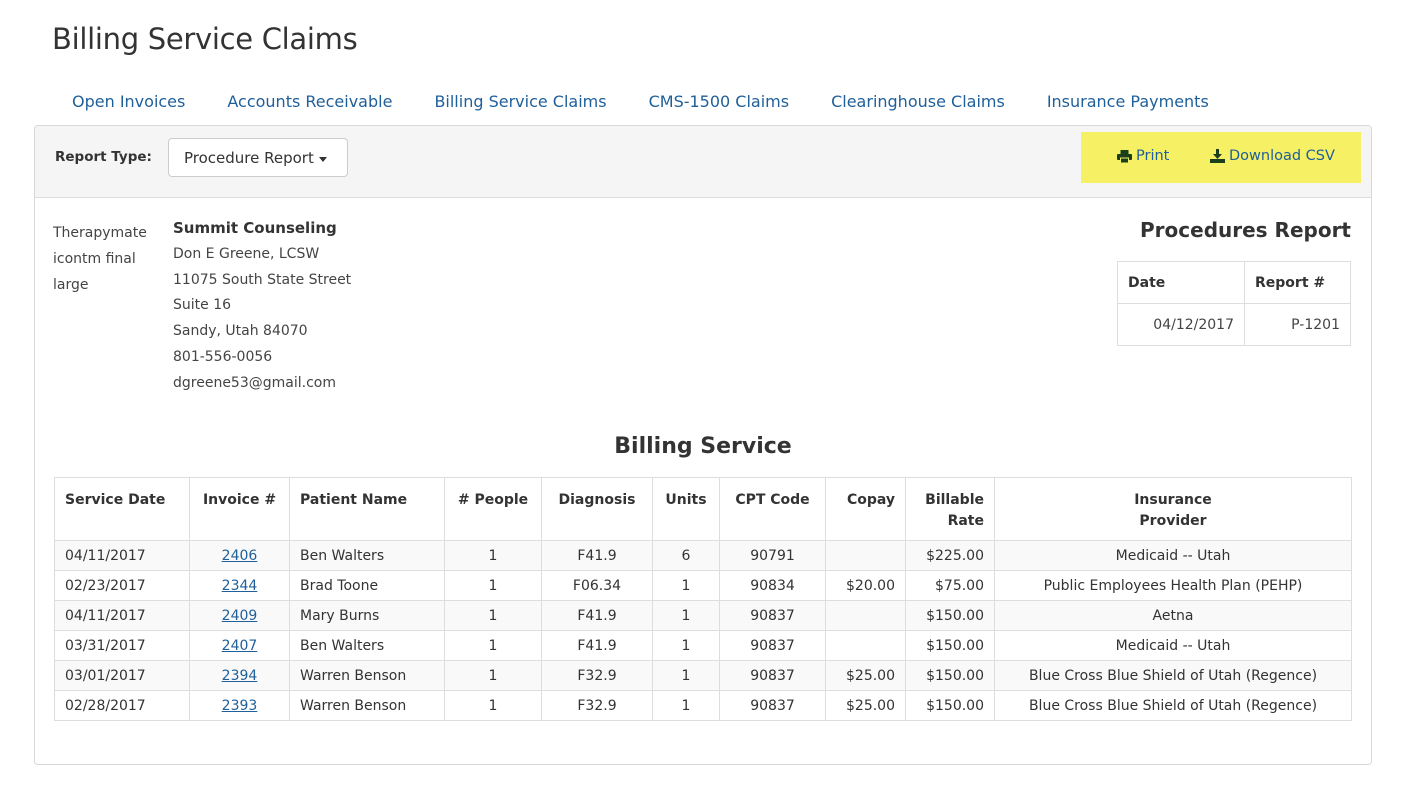 Image resolution: width=1426 pixels, height=792 pixels. I want to click on print-label: Print, so click(1153, 156).